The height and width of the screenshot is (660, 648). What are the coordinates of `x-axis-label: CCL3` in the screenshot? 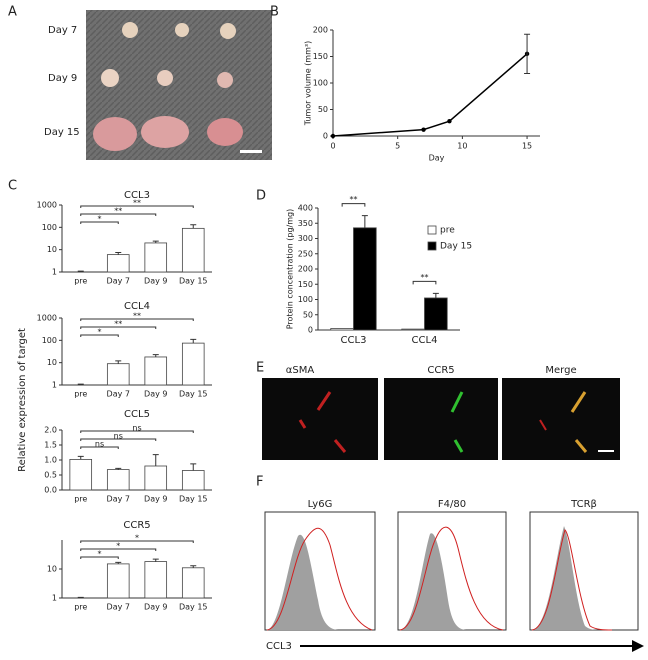 It's located at (279, 646).